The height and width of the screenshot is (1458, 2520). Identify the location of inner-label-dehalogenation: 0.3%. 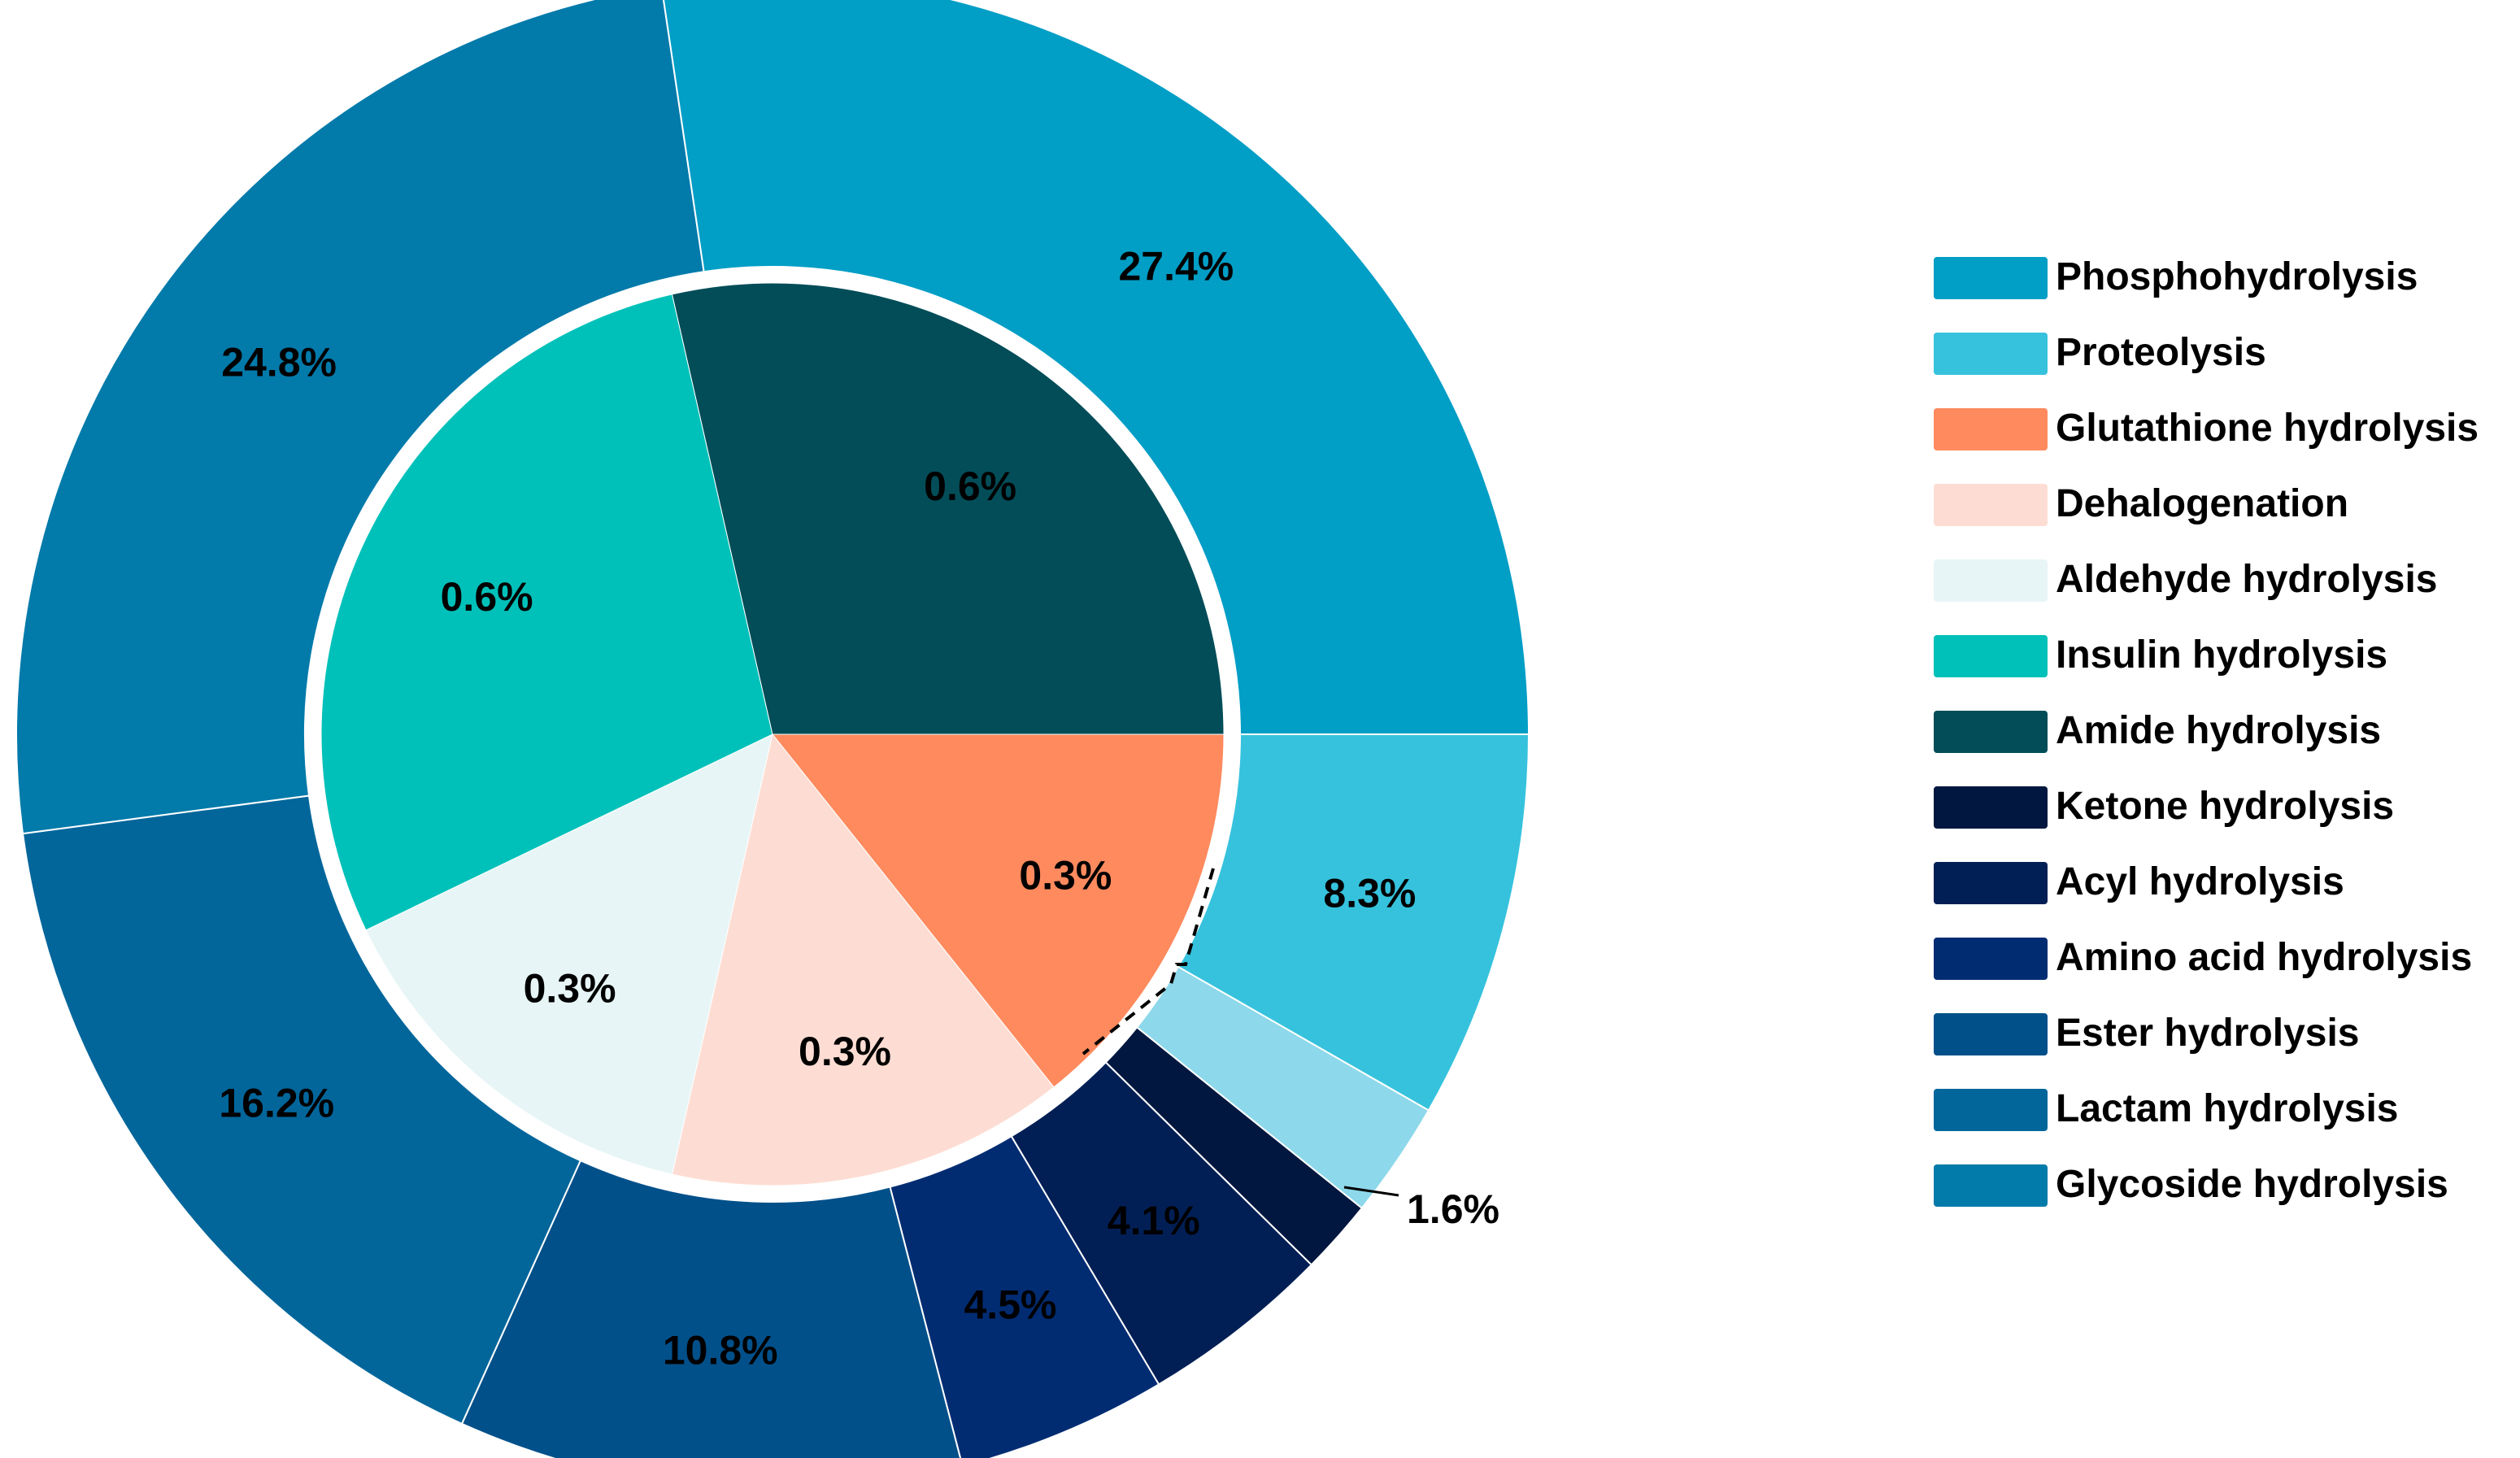
(845, 1051).